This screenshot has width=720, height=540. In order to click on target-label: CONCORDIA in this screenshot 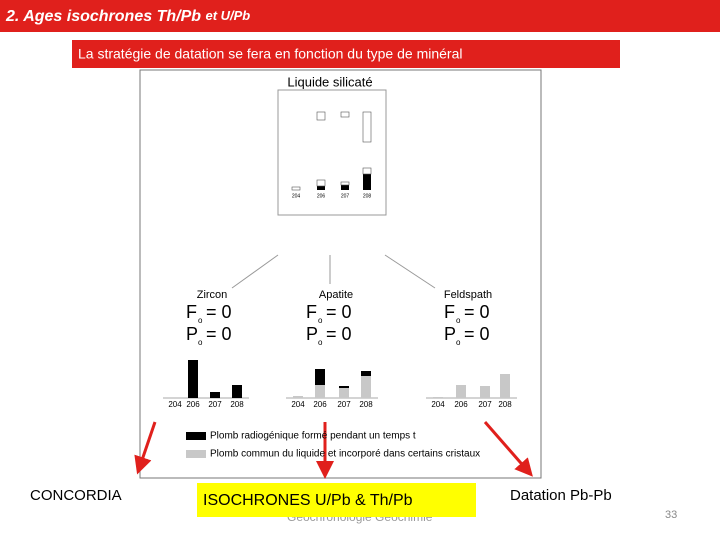, I will do `click(76, 495)`.